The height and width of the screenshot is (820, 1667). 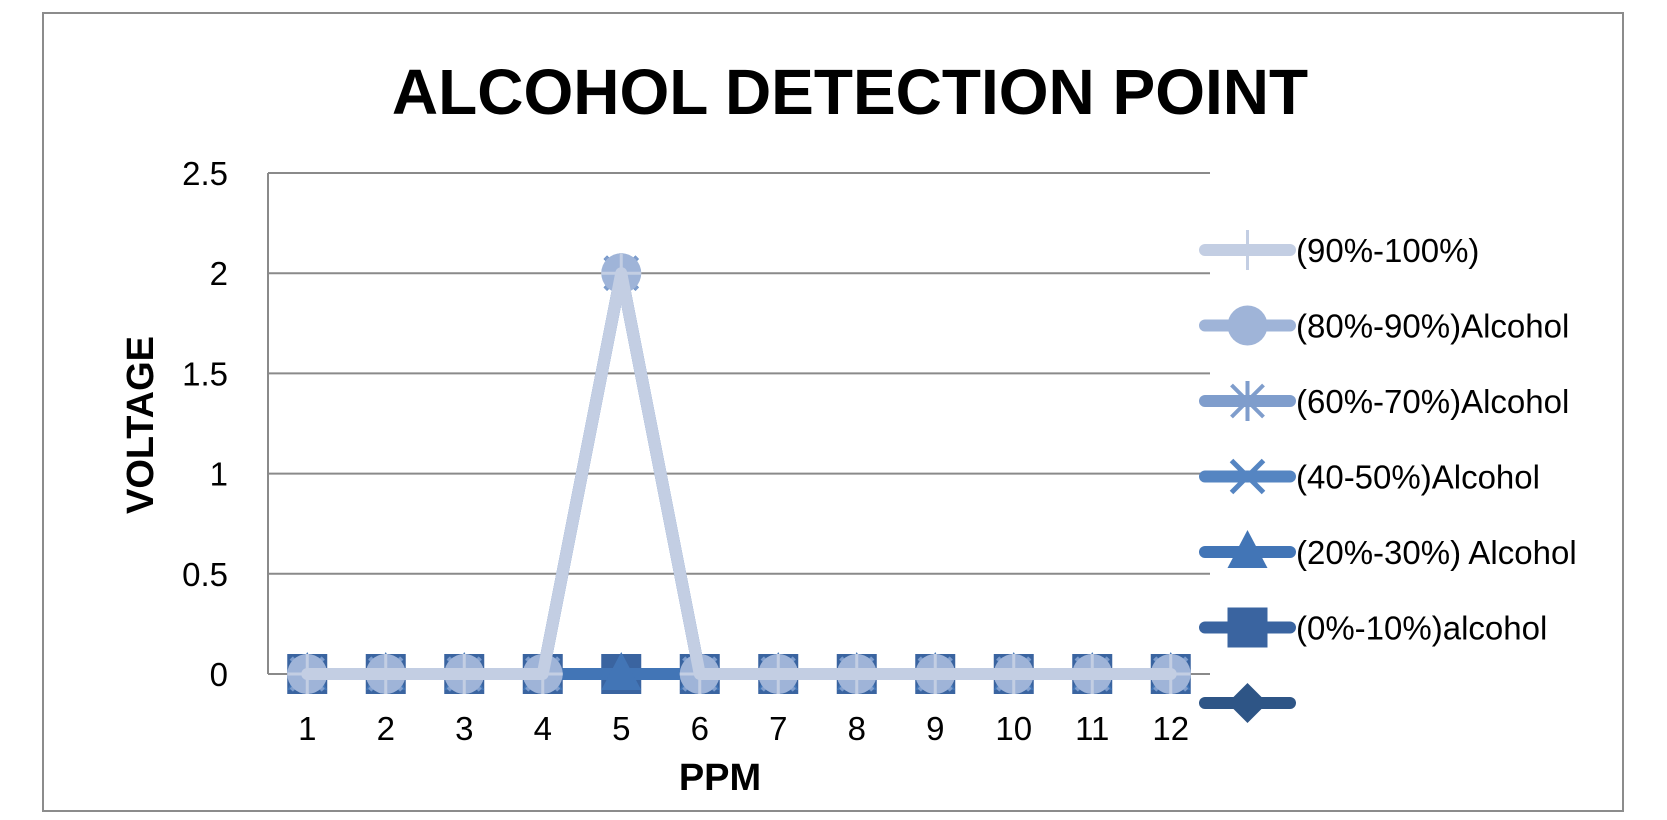 I want to click on x-axis-ticks: 1 2 3 4 5 6 7 8 9 10 11 12, so click(x=743, y=728).